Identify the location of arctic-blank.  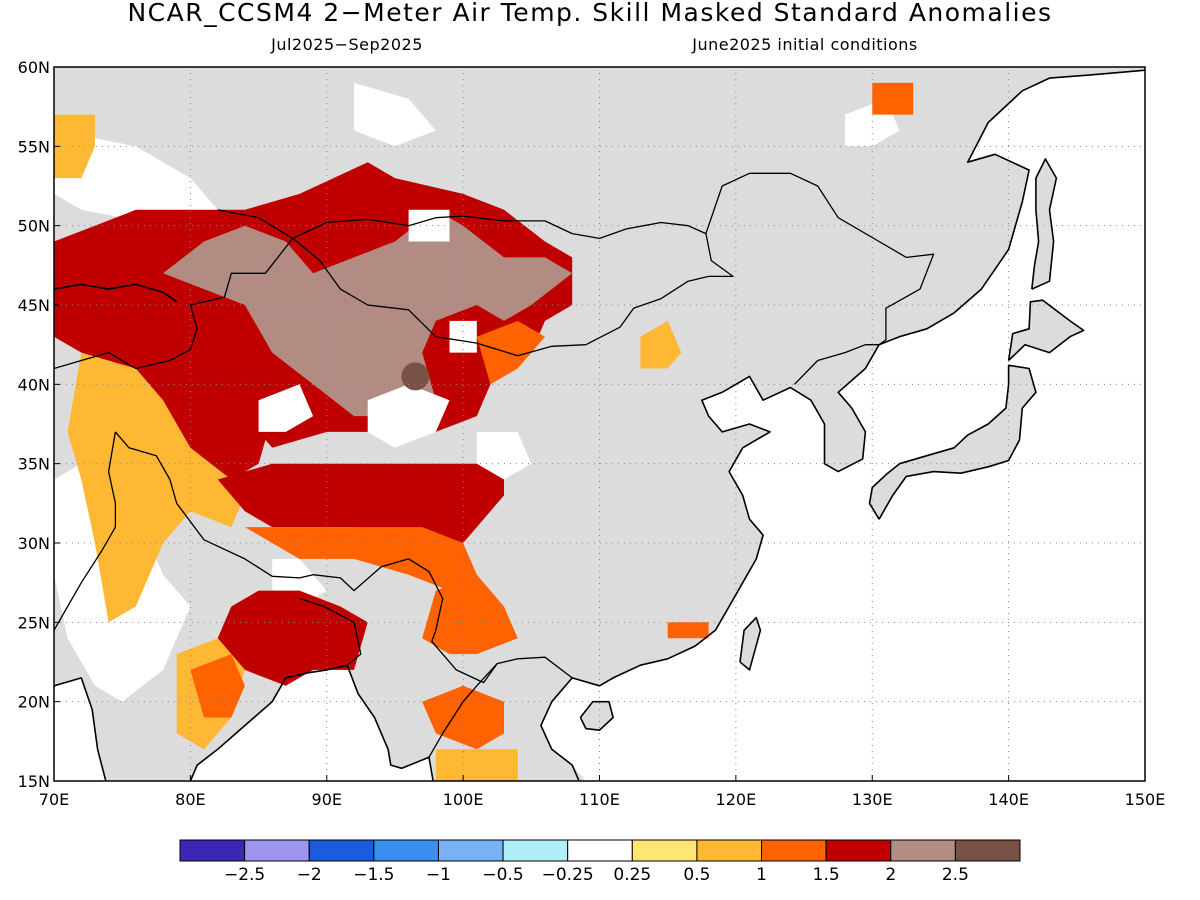
(395, 114).